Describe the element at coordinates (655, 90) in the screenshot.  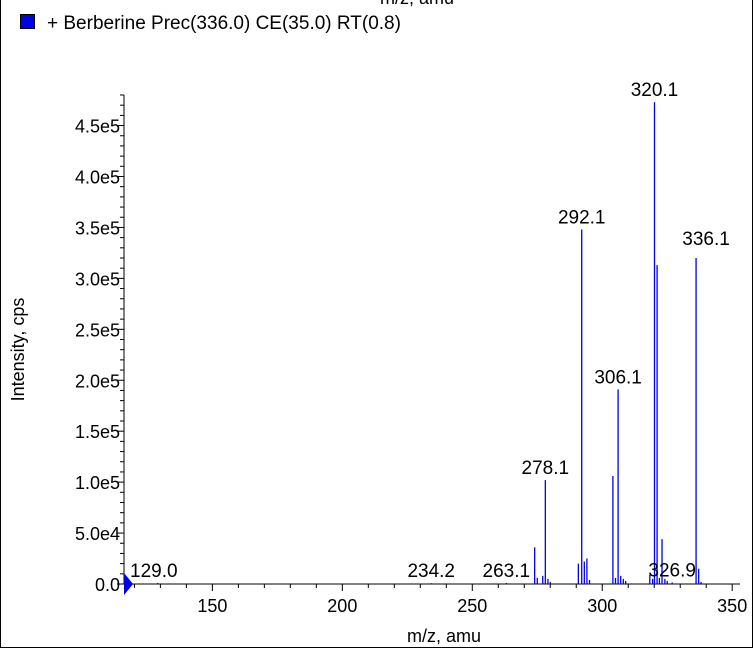
I see `peak-annotation: 320.1` at that location.